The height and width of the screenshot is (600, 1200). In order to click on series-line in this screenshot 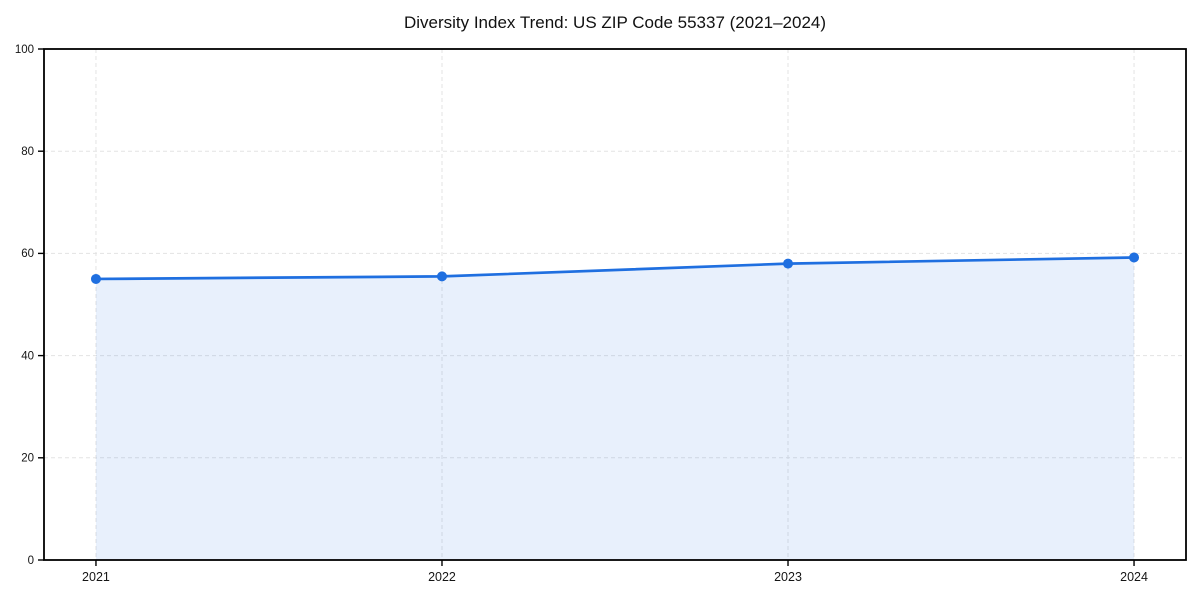, I will do `click(615, 268)`.